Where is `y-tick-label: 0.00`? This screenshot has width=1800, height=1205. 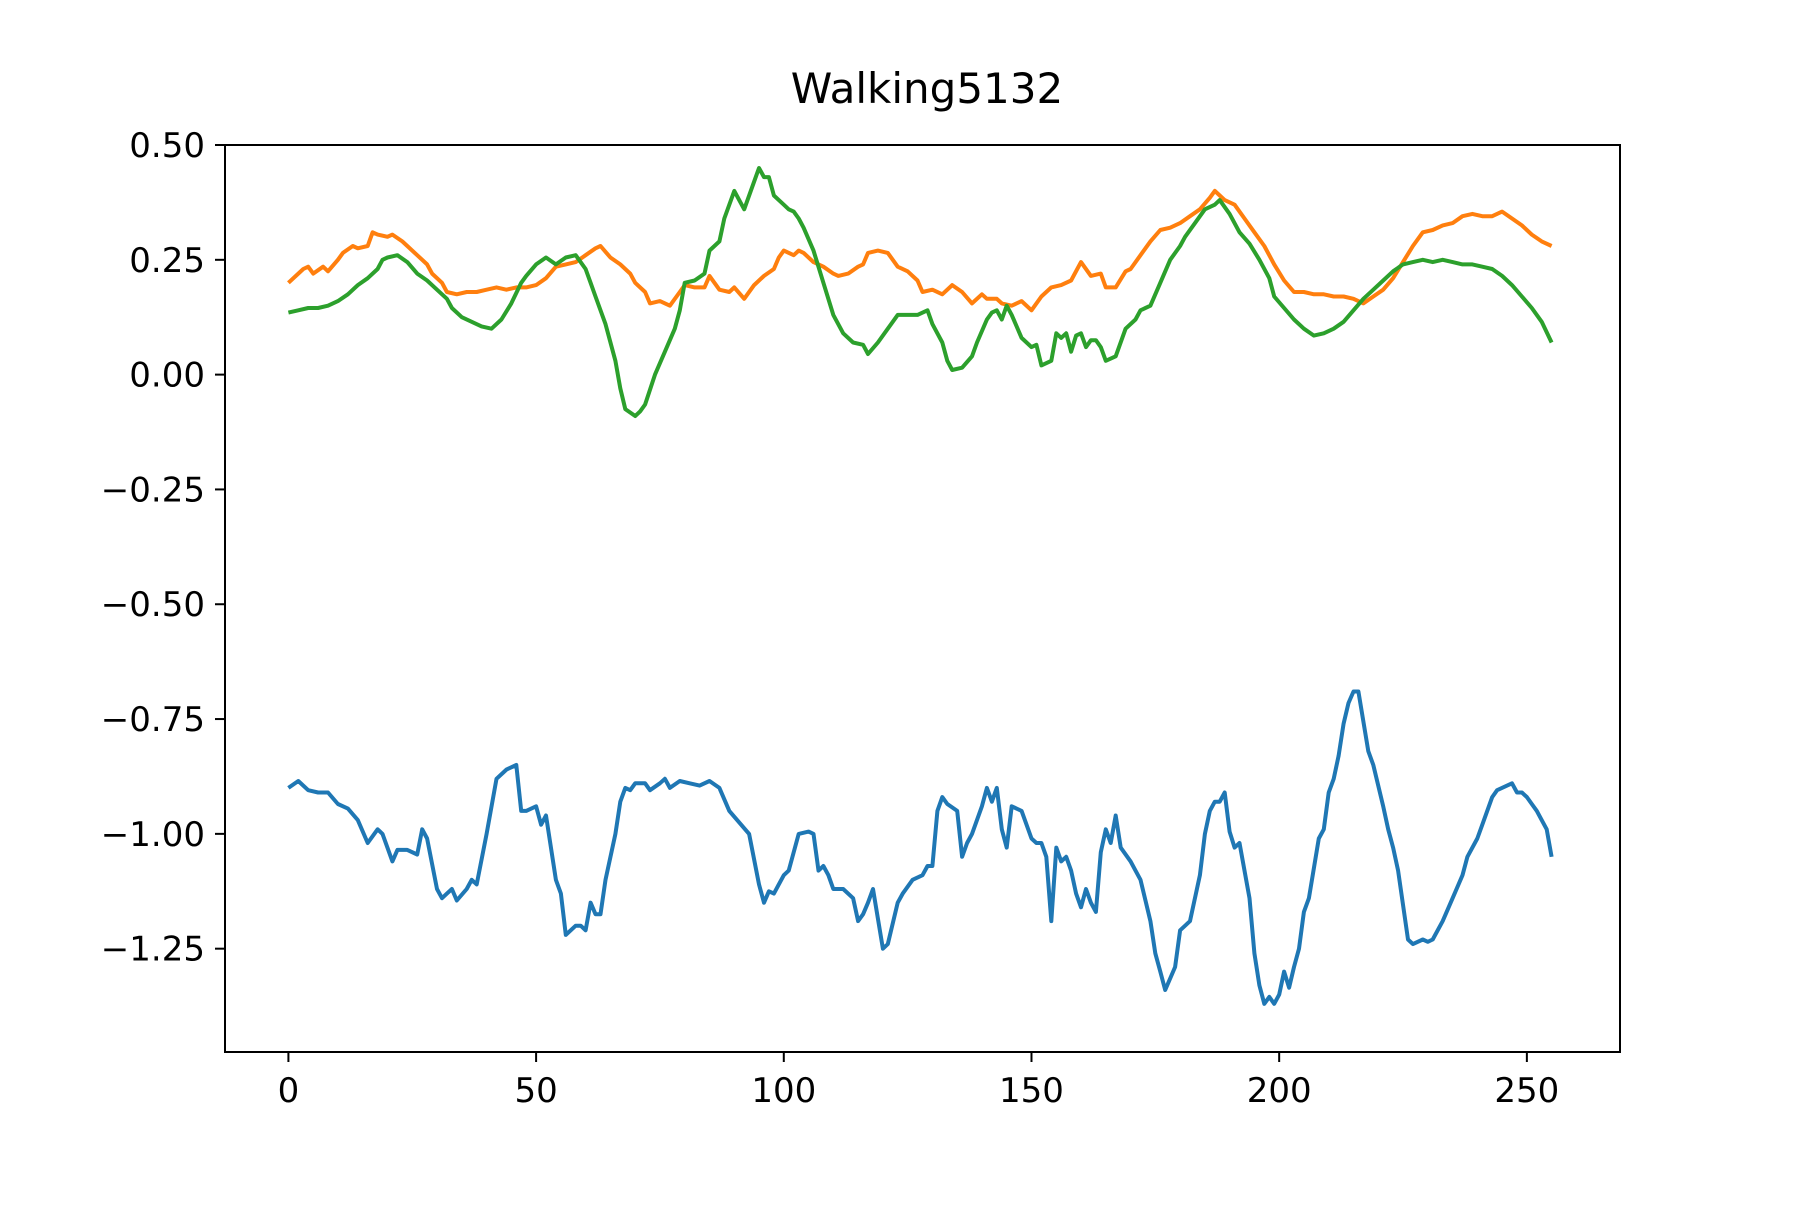 y-tick-label: 0.00 is located at coordinates (167, 376).